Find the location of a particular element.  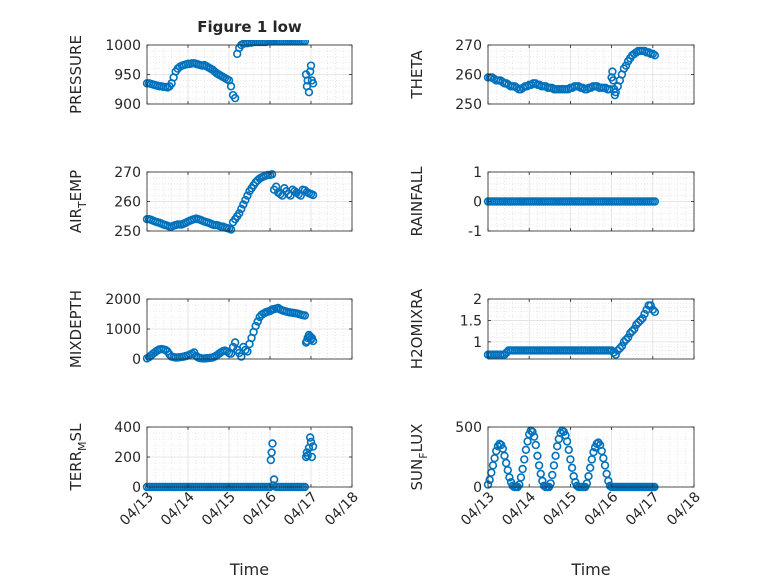

y-tick-label: 2 is located at coordinates (477, 300).